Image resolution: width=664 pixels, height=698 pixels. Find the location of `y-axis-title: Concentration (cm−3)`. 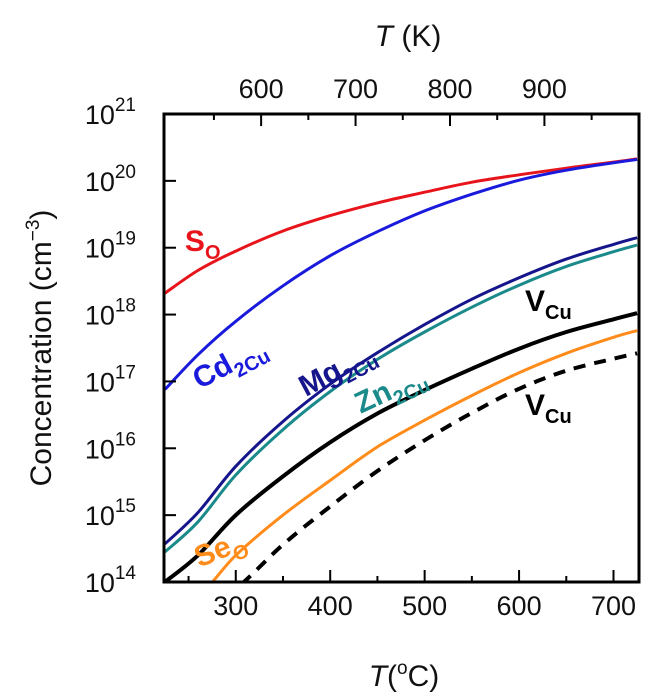

y-axis-title: Concentration (cm−3) is located at coordinates (40, 348).